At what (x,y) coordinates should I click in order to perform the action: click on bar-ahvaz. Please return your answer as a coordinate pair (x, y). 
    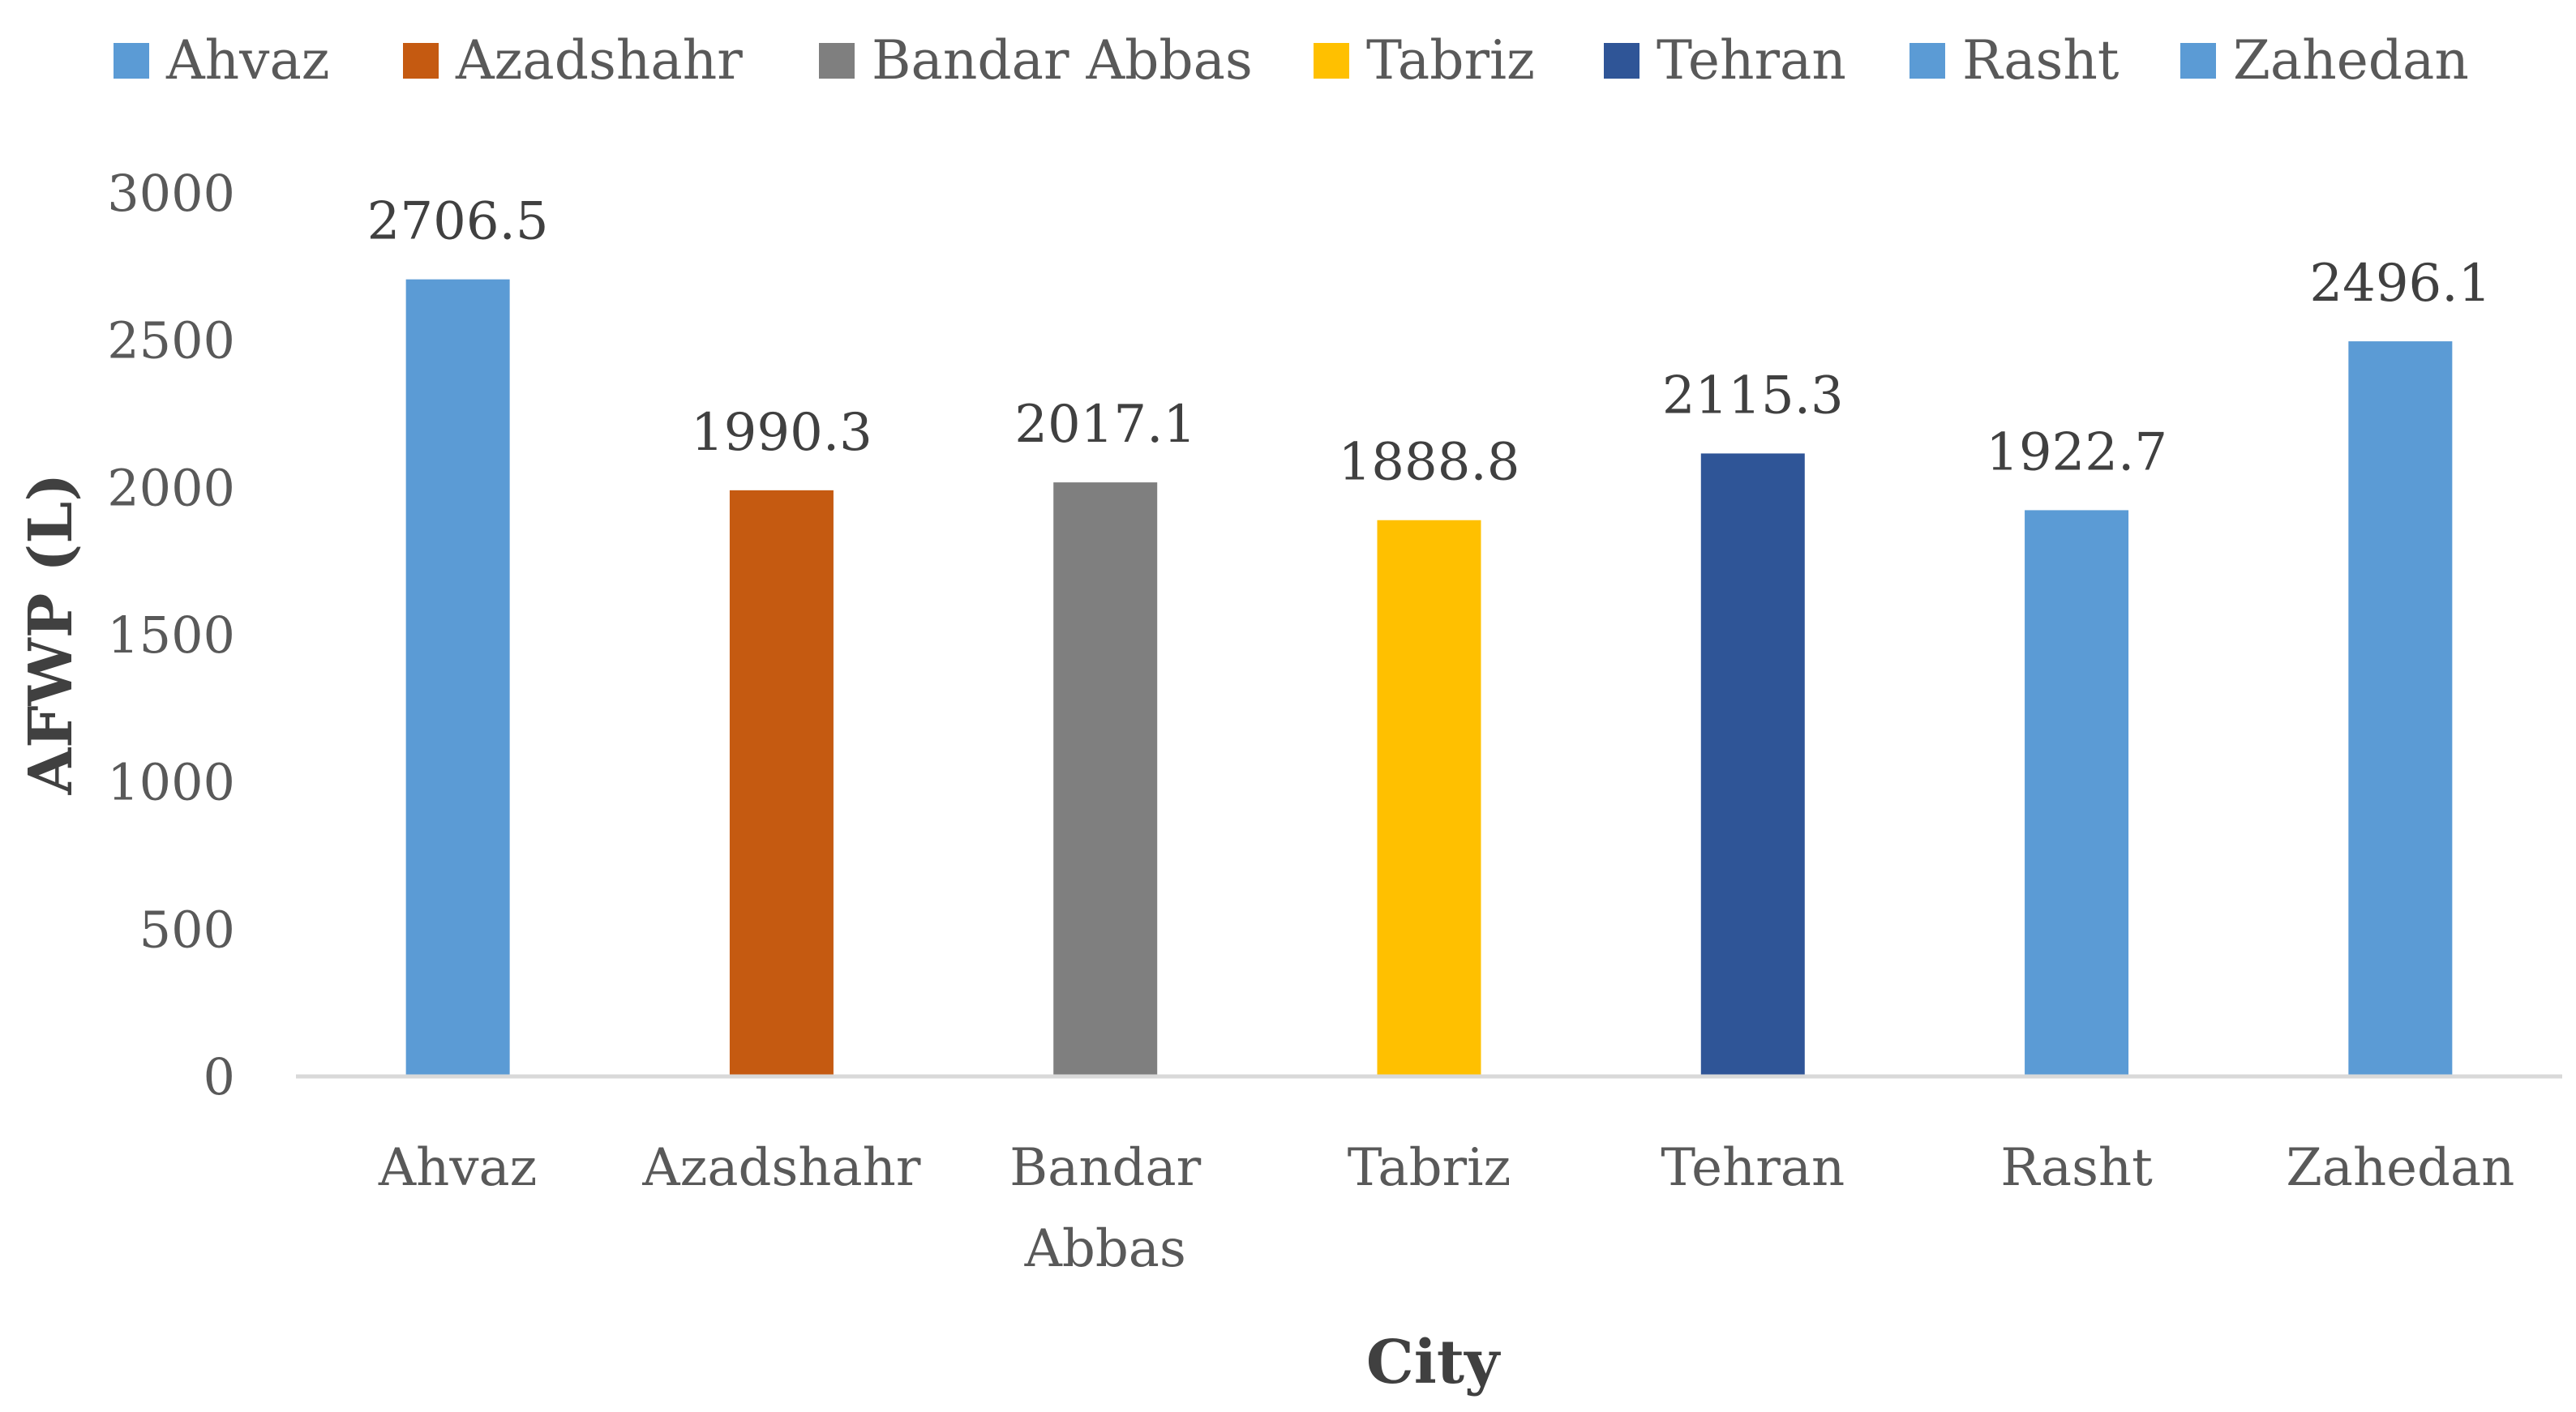
    Looking at the image, I should click on (457, 678).